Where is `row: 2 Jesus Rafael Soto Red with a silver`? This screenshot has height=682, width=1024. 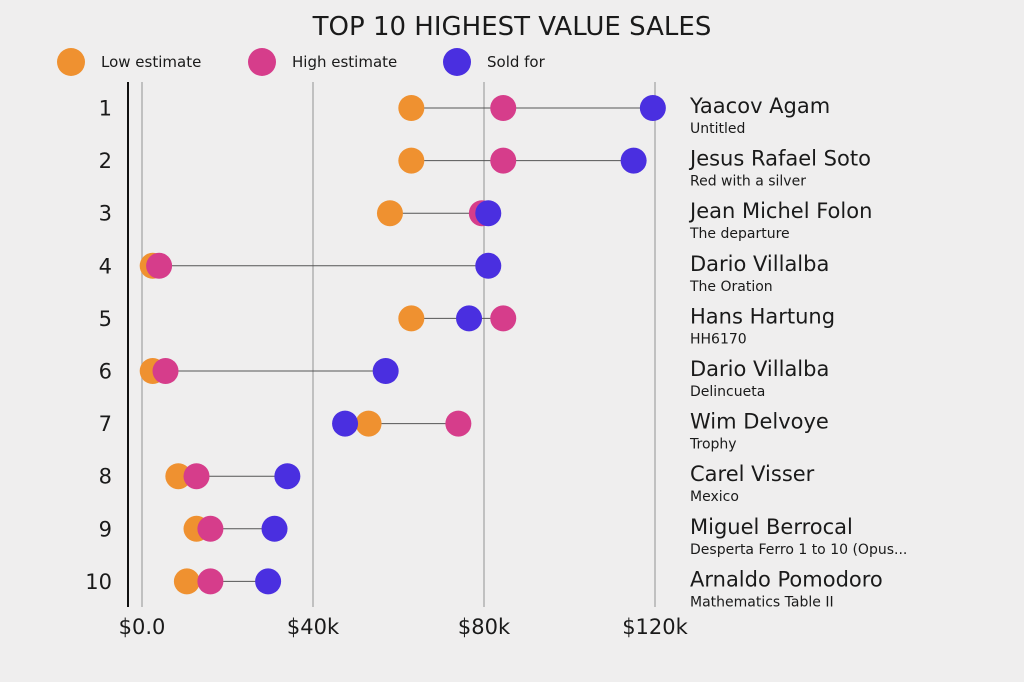
row: 2 Jesus Rafael Soto Red with a silver is located at coordinates (485, 168).